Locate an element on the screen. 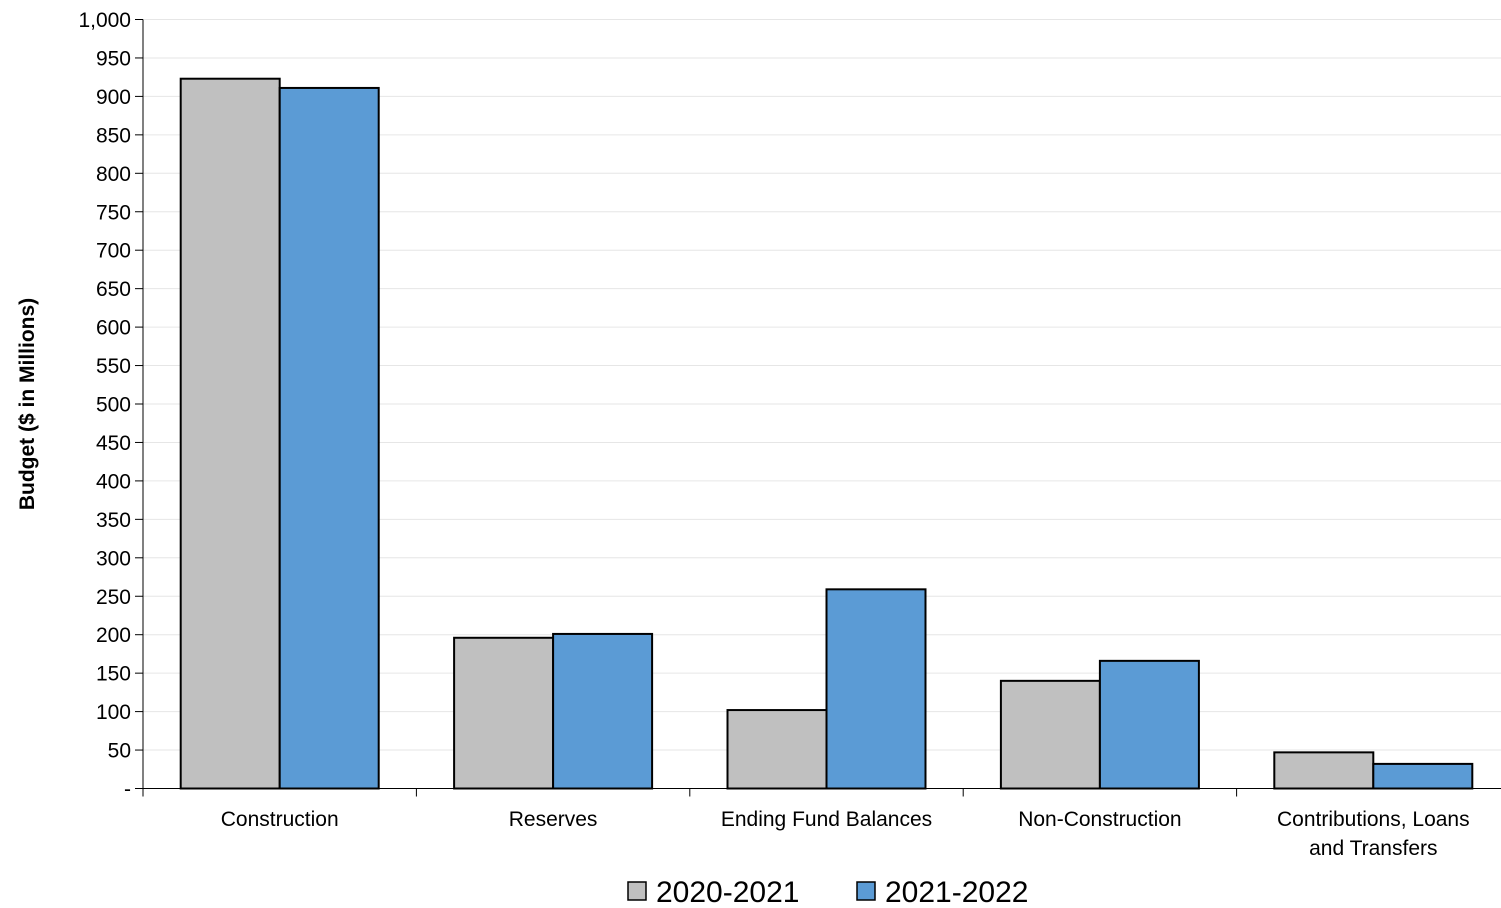 This screenshot has height=908, width=1501. y-tick-label: 750 is located at coordinates (113, 212).